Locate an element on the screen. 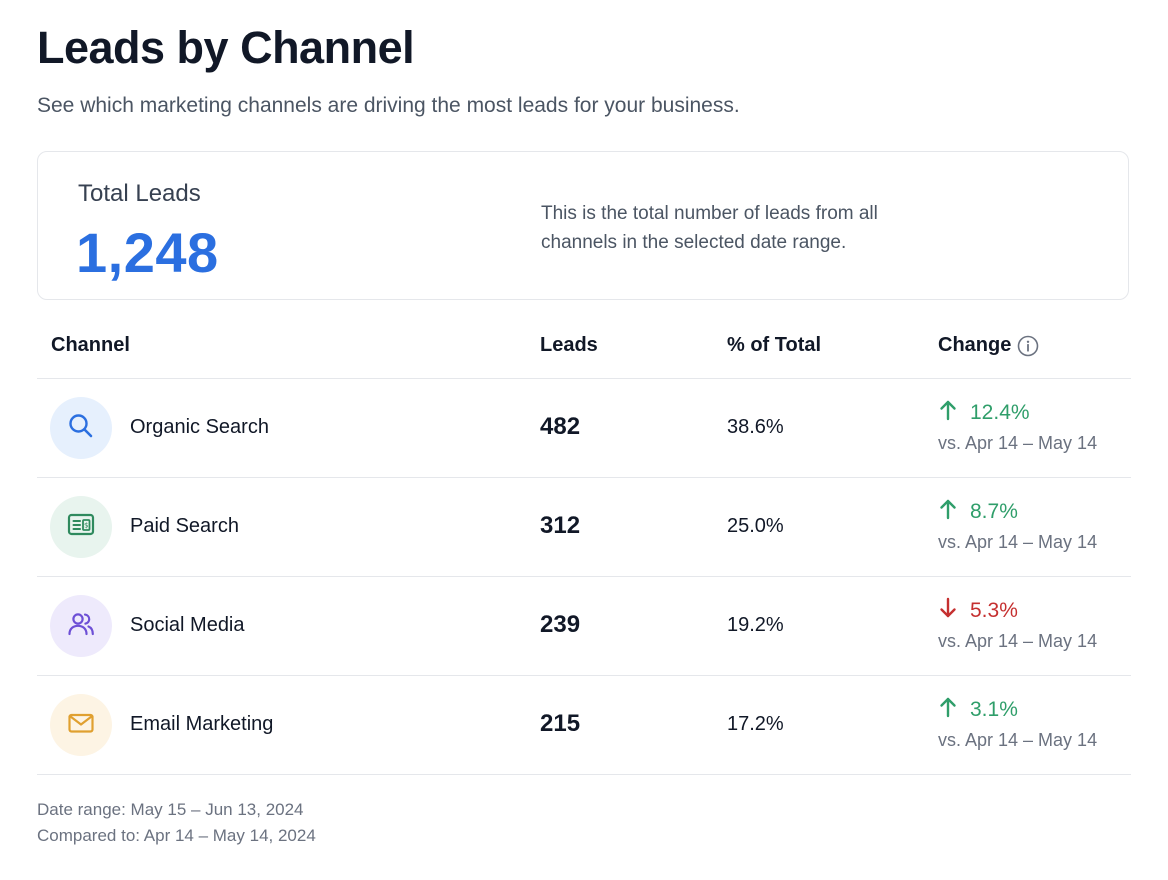 The image size is (1168, 880). total-leads-value: 1,248 is located at coordinates (147, 252).